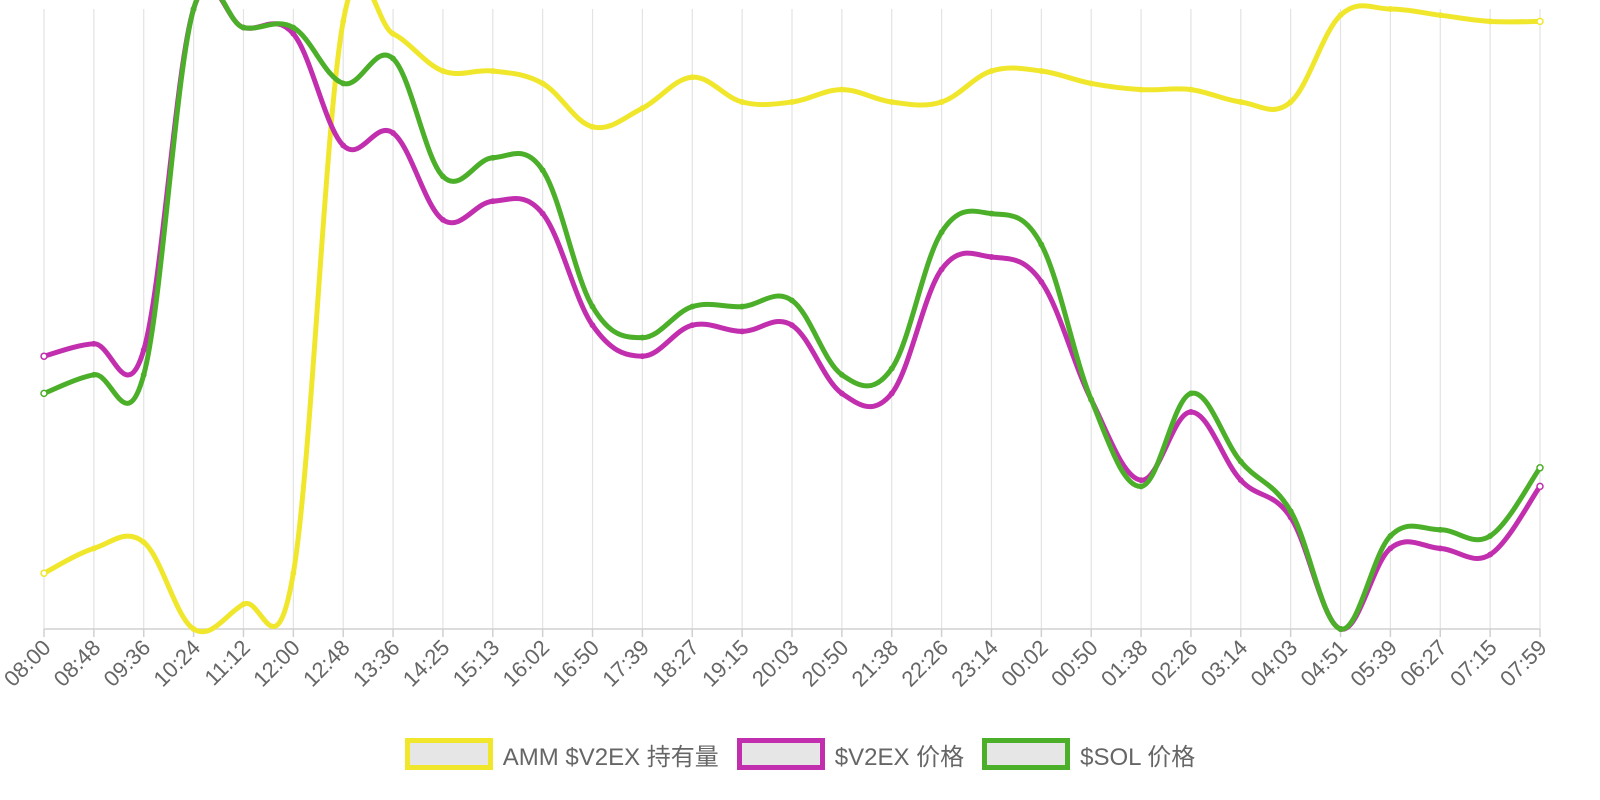  I want to click on x-tick-label: 12:00, so click(276, 663).